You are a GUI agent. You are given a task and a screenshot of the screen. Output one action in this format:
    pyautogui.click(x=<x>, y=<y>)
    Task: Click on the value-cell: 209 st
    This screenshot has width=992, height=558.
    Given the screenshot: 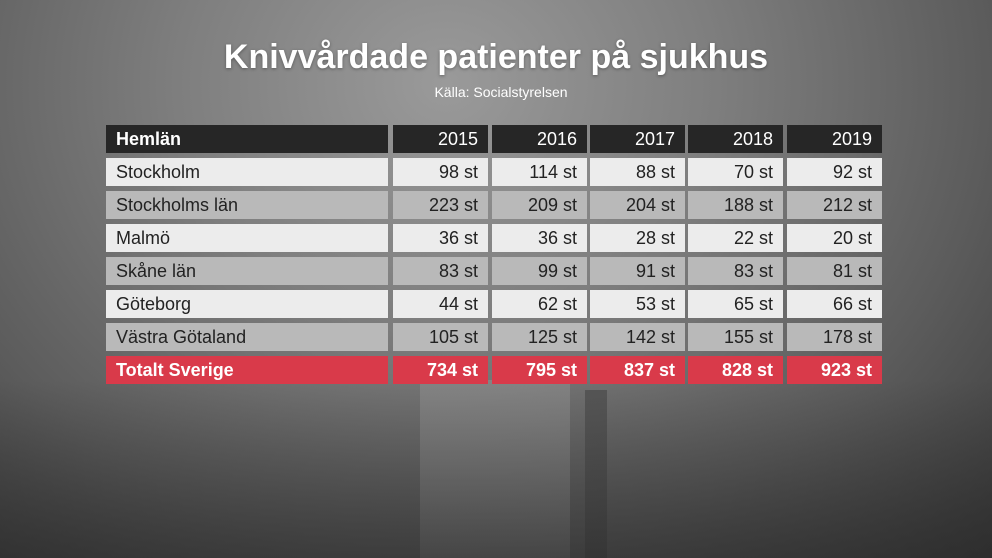 What is the action you would take?
    pyautogui.click(x=539, y=205)
    